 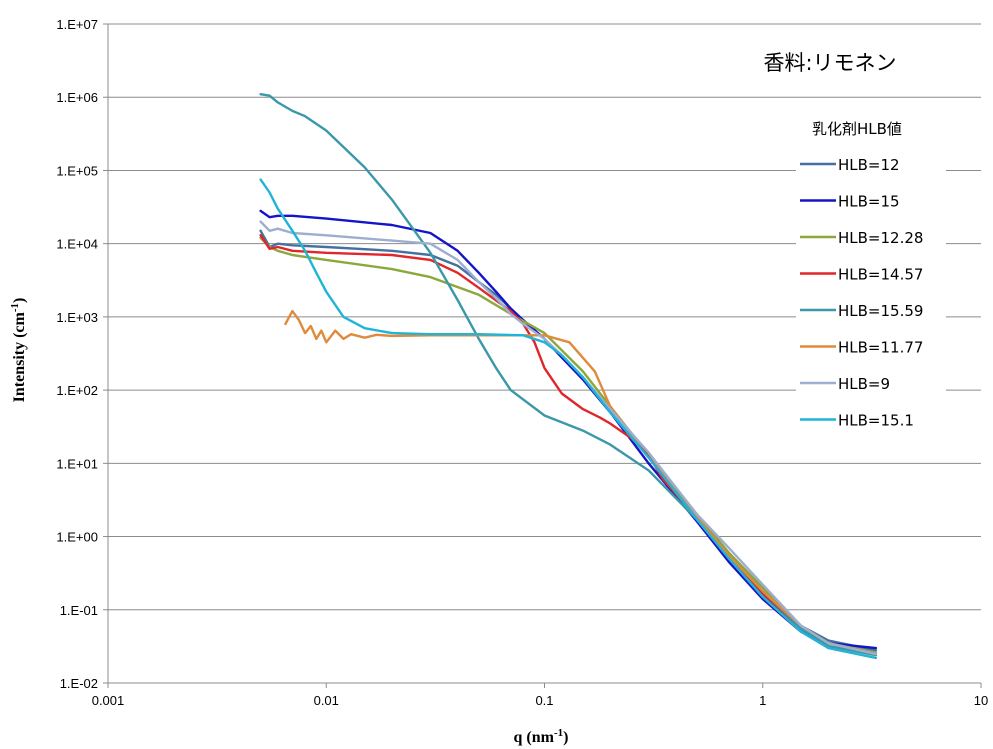 I want to click on y-axis-title: Intensity (cm-1), so click(x=18, y=350).